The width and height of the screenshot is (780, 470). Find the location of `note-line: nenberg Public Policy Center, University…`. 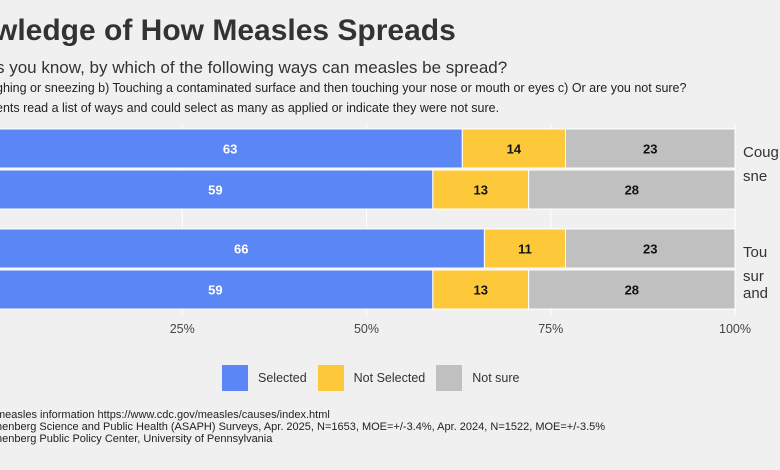

note-line: nenberg Public Policy Center, University… is located at coordinates (136, 439).